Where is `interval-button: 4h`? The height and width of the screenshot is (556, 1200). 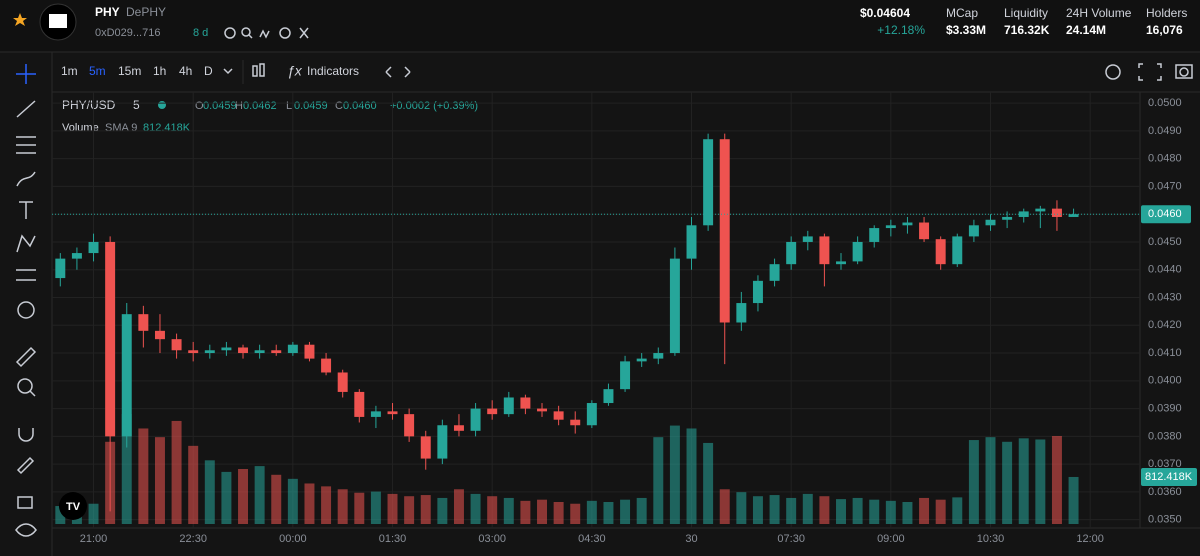
interval-button: 4h is located at coordinates (185, 71).